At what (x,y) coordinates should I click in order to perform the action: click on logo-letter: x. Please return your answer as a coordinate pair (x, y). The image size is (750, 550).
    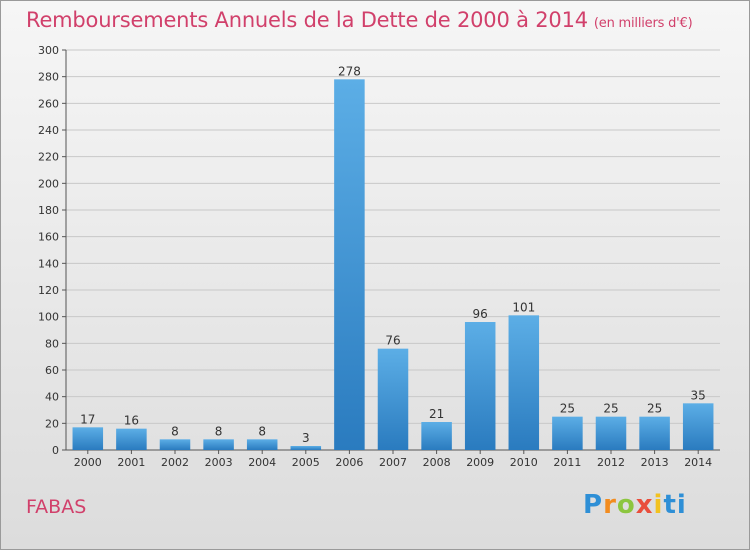
    Looking at the image, I should click on (644, 505).